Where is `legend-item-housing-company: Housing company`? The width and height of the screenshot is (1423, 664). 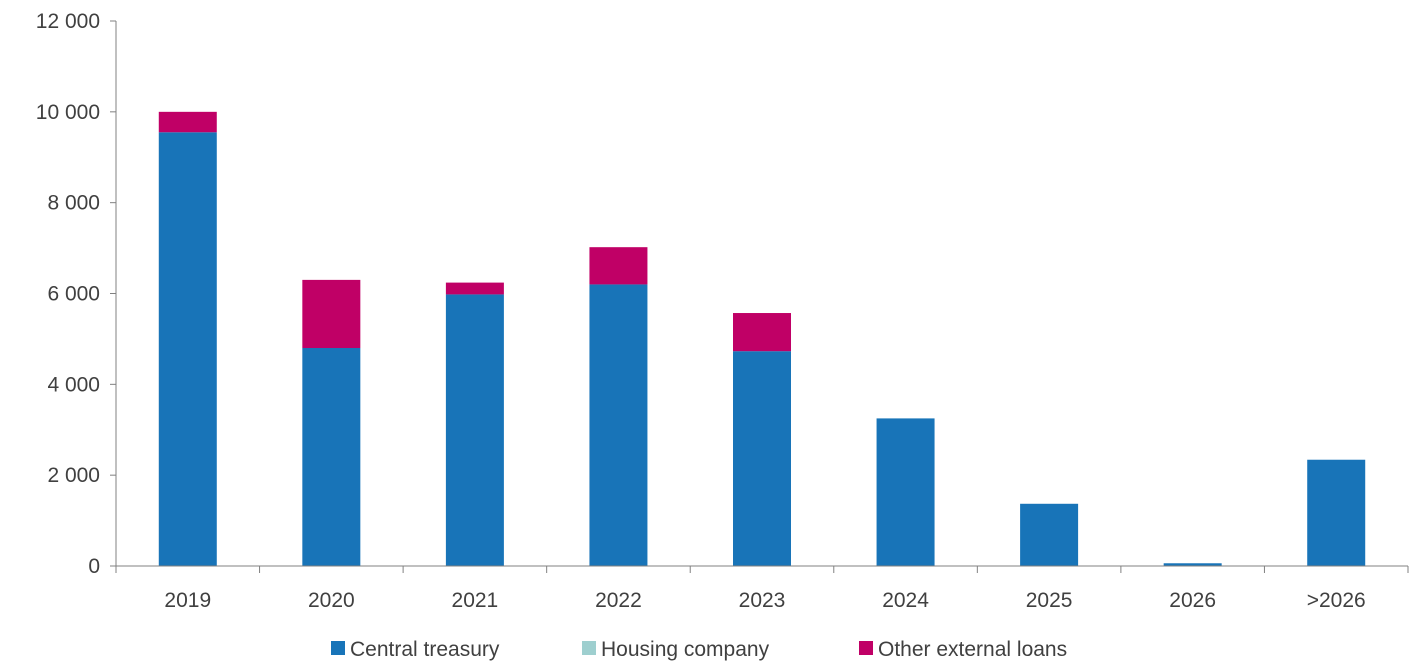
legend-item-housing-company: Housing company is located at coordinates (676, 649).